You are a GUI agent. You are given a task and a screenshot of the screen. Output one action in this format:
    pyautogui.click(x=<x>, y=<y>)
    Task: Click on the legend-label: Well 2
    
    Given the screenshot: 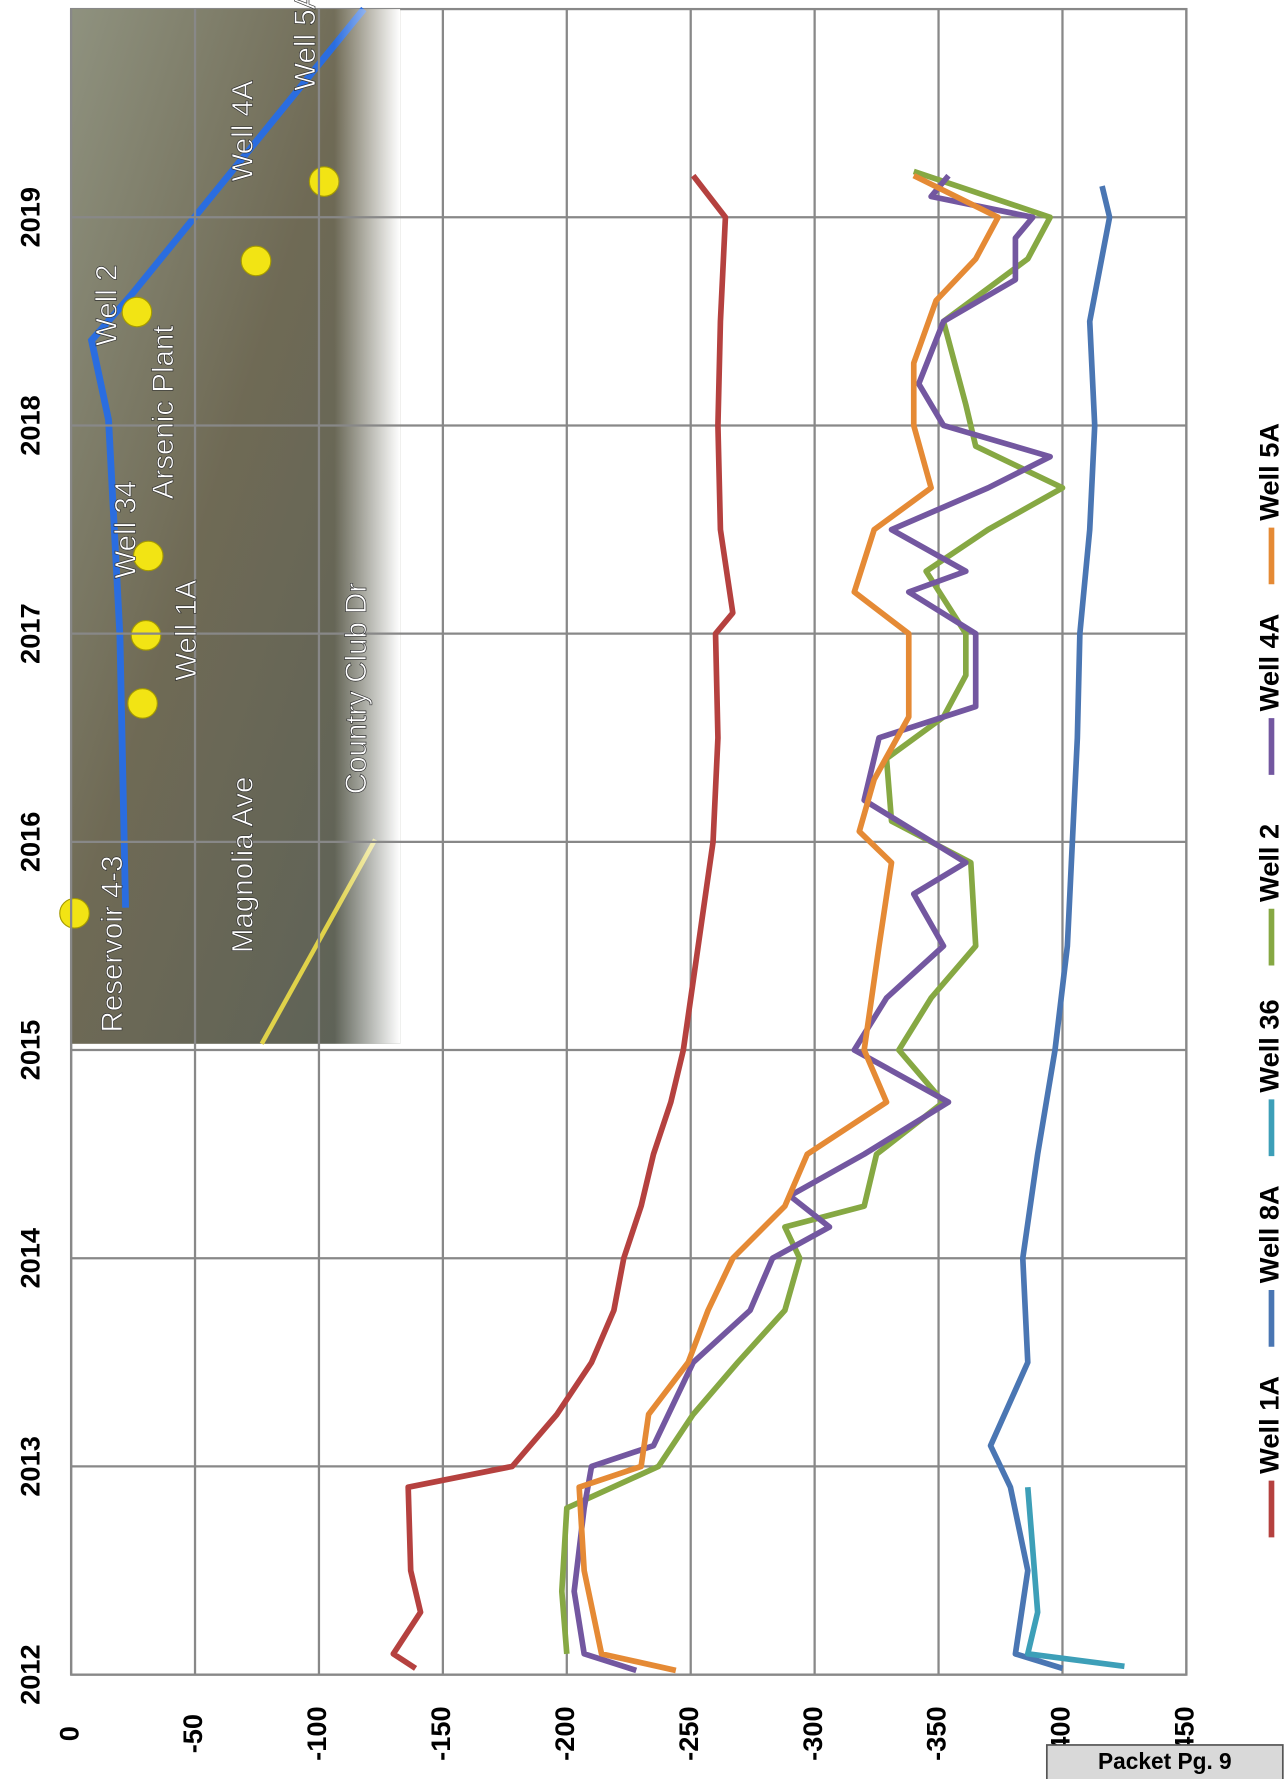 What is the action you would take?
    pyautogui.click(x=1269, y=863)
    